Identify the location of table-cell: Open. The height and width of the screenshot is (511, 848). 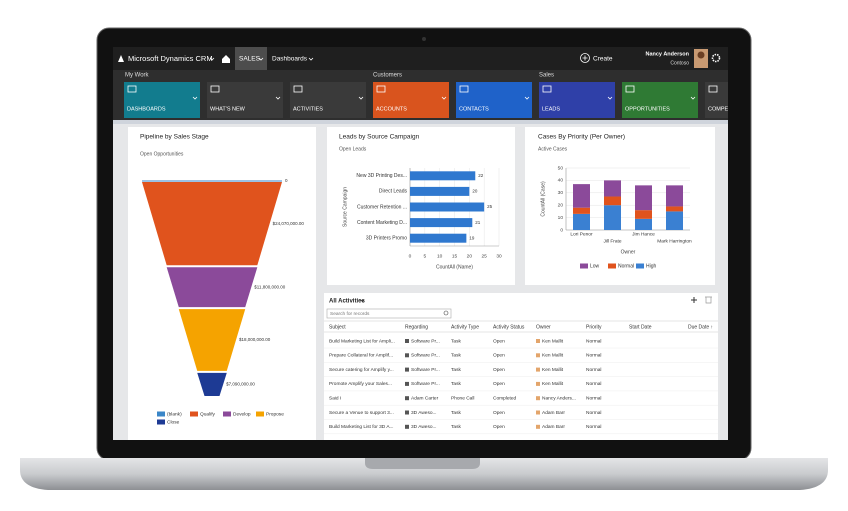
(499, 413).